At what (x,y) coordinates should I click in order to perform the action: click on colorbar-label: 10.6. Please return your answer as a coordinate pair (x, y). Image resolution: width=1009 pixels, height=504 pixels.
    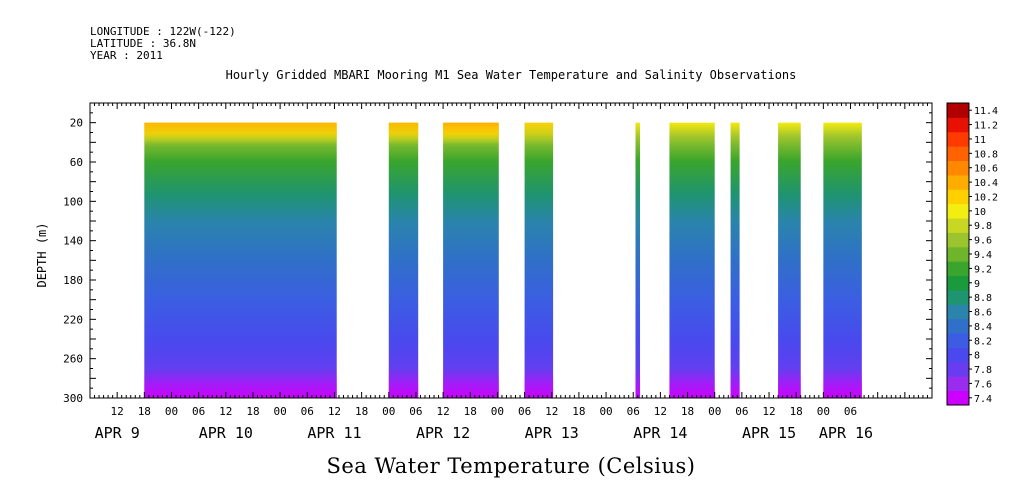
    Looking at the image, I should click on (986, 169).